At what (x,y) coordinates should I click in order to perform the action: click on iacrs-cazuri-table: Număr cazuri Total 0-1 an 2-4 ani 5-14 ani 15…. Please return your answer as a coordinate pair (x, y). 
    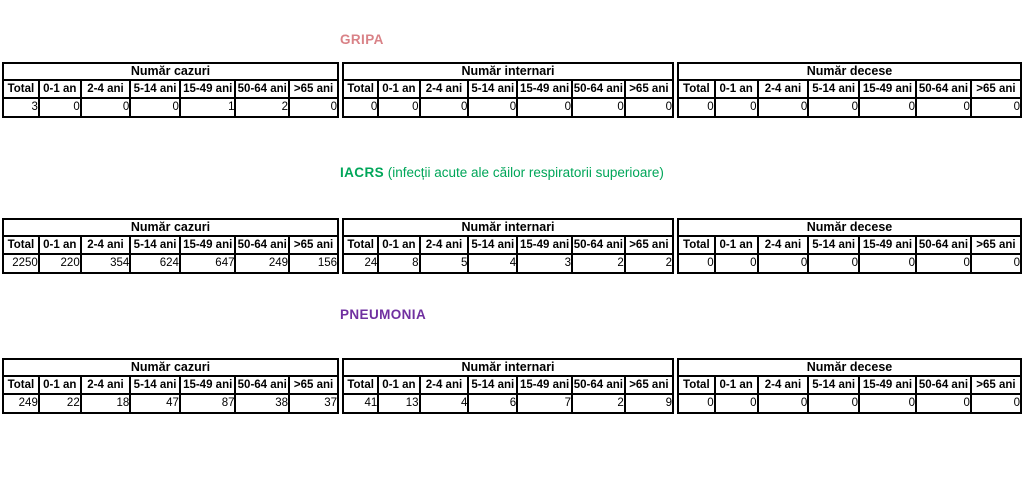
    Looking at the image, I should click on (170, 246).